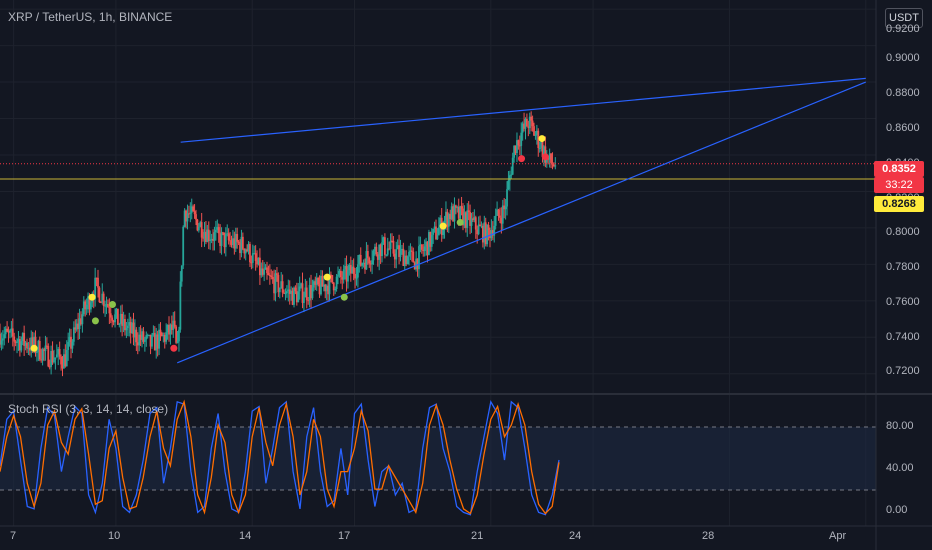  Describe the element at coordinates (897, 510) in the screenshot. I see `rsi-label: 0.00` at that location.